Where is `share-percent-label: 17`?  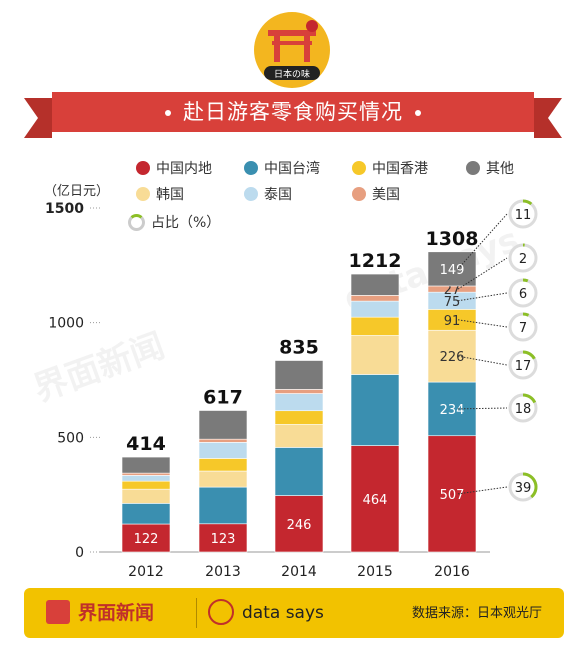 share-percent-label: 17 is located at coordinates (523, 366).